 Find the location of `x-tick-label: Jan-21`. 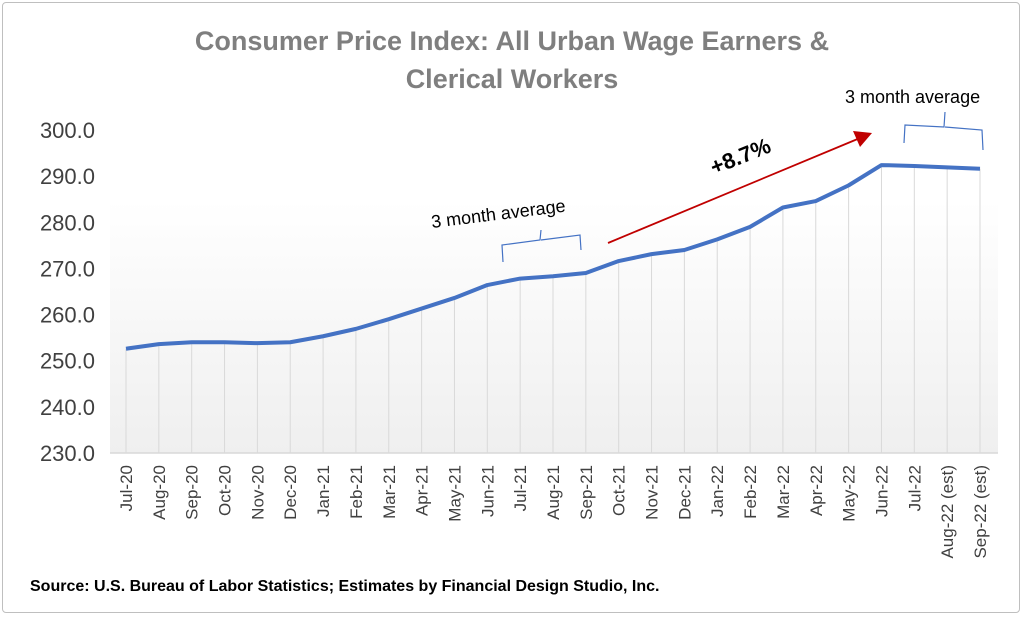

x-tick-label: Jan-21 is located at coordinates (323, 491).